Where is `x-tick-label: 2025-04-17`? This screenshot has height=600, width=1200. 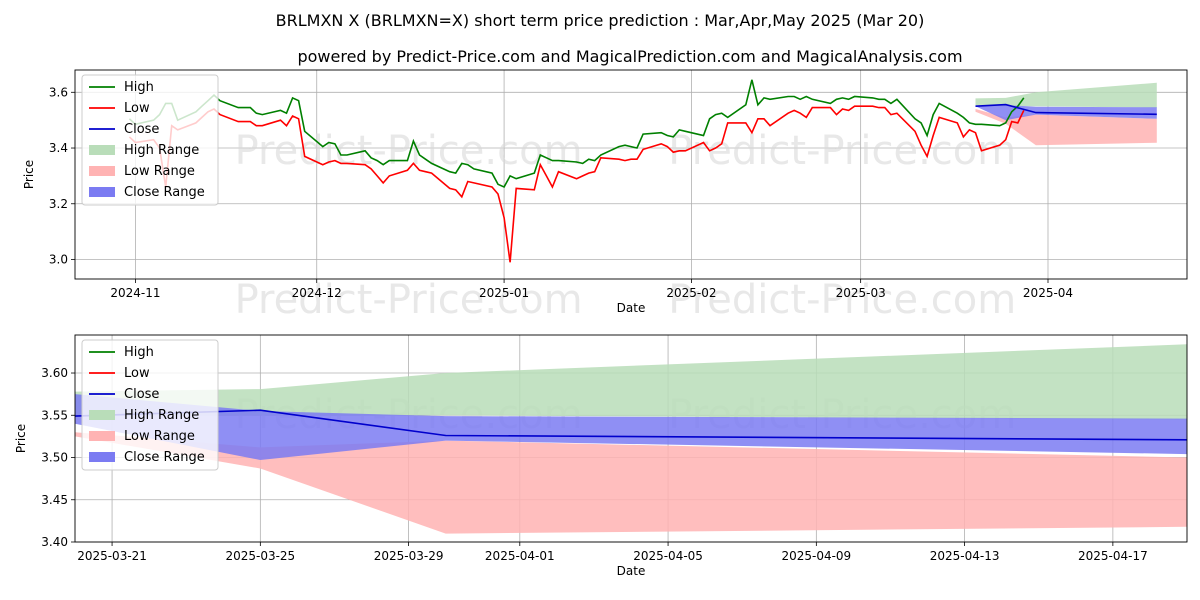
x-tick-label: 2025-04-17 is located at coordinates (1113, 556).